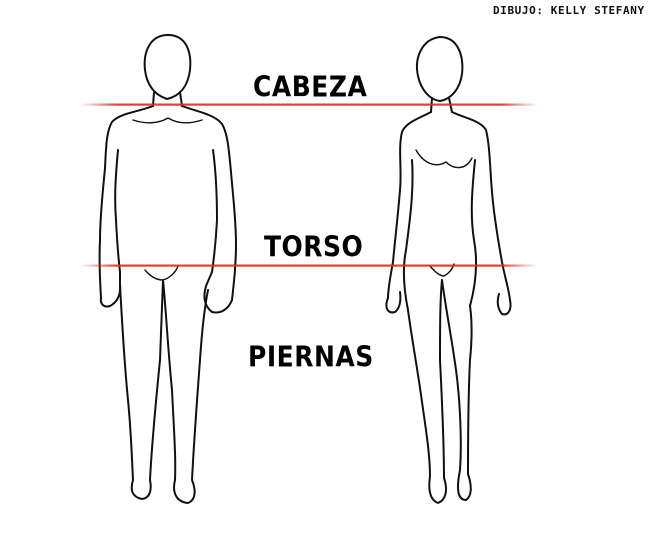 This screenshot has height=543, width=663. What do you see at coordinates (311, 357) in the screenshot?
I see `legs-label: PIERNAS` at bounding box center [311, 357].